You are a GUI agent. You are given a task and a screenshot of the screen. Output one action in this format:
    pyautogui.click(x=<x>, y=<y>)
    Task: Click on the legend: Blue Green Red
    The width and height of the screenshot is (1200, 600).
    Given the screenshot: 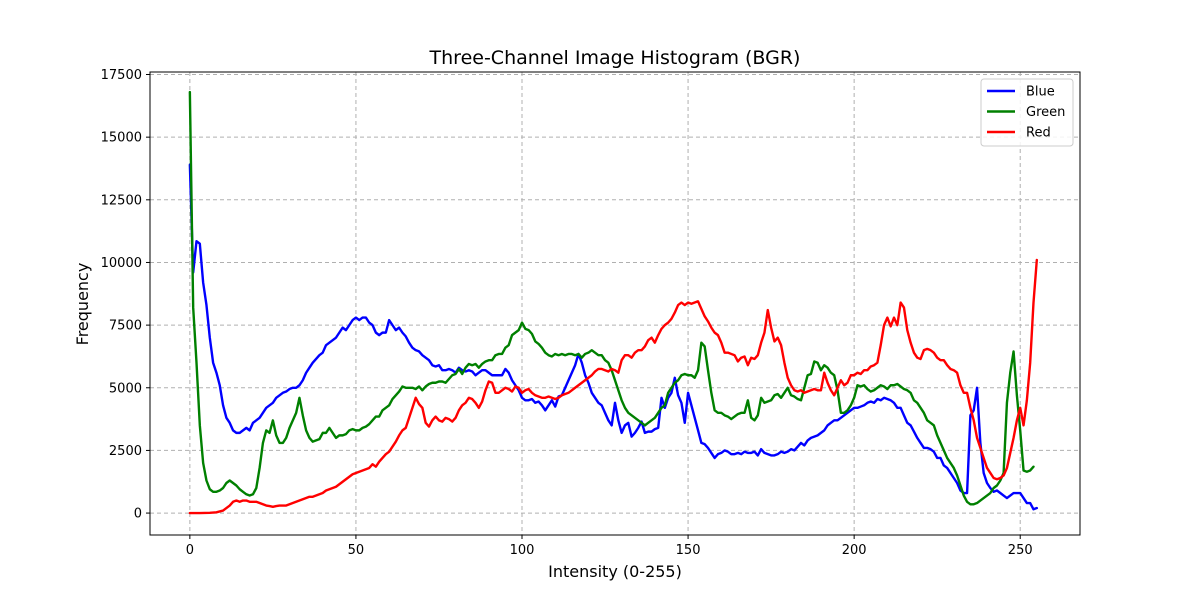 What is the action you would take?
    pyautogui.click(x=1027, y=112)
    